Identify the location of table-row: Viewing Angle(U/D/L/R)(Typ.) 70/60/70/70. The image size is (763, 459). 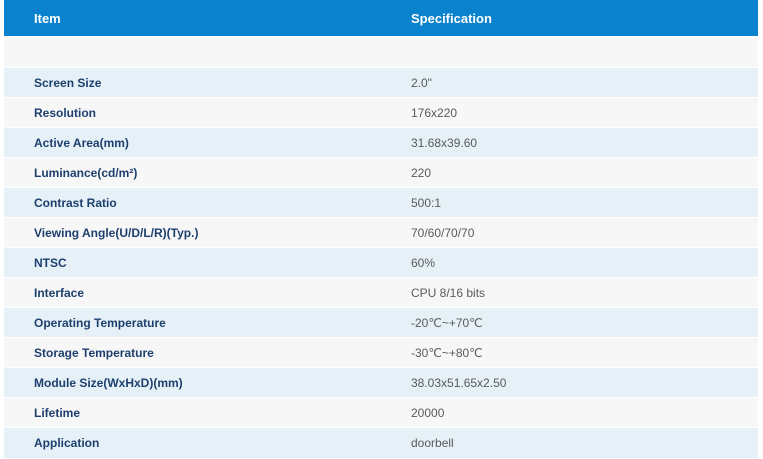
(381, 232).